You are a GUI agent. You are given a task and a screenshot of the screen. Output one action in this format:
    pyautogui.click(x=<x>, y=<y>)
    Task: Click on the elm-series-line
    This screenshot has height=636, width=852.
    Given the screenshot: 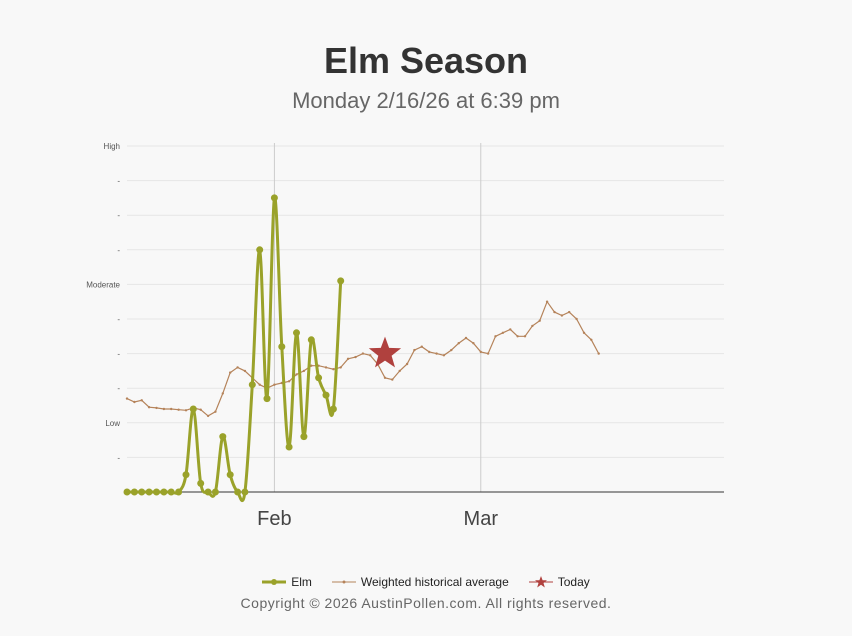 What is the action you would take?
    pyautogui.click(x=234, y=349)
    